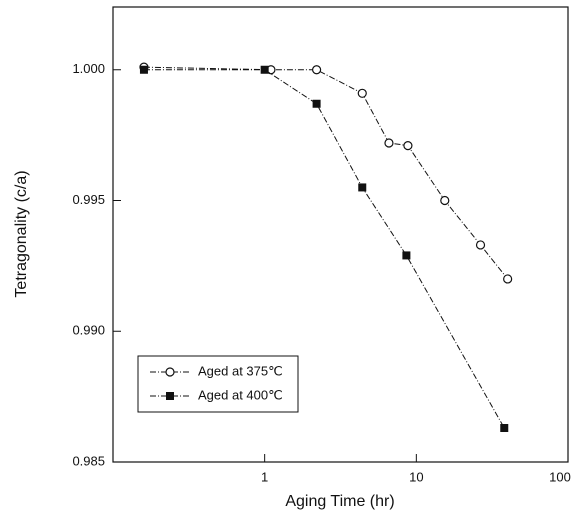  Describe the element at coordinates (264, 476) in the screenshot. I see `x-tick-label: 1` at that location.